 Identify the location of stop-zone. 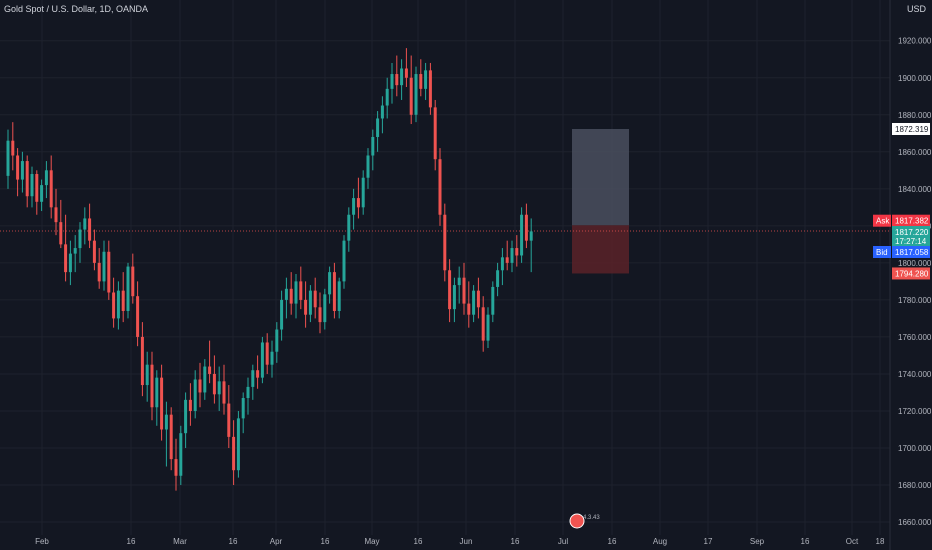
(600, 249).